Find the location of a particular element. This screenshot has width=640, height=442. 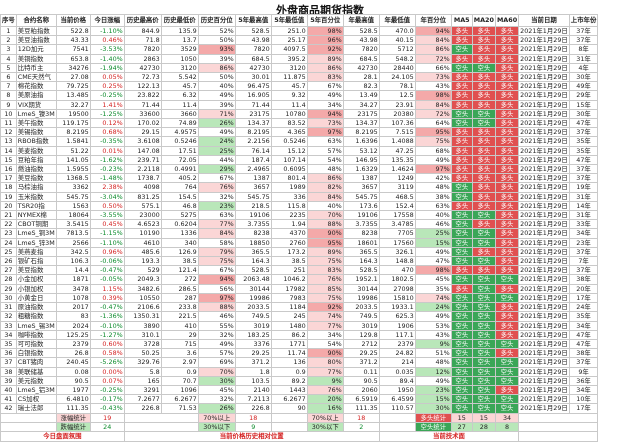

table-cell: 28.1 is located at coordinates (361, 77).